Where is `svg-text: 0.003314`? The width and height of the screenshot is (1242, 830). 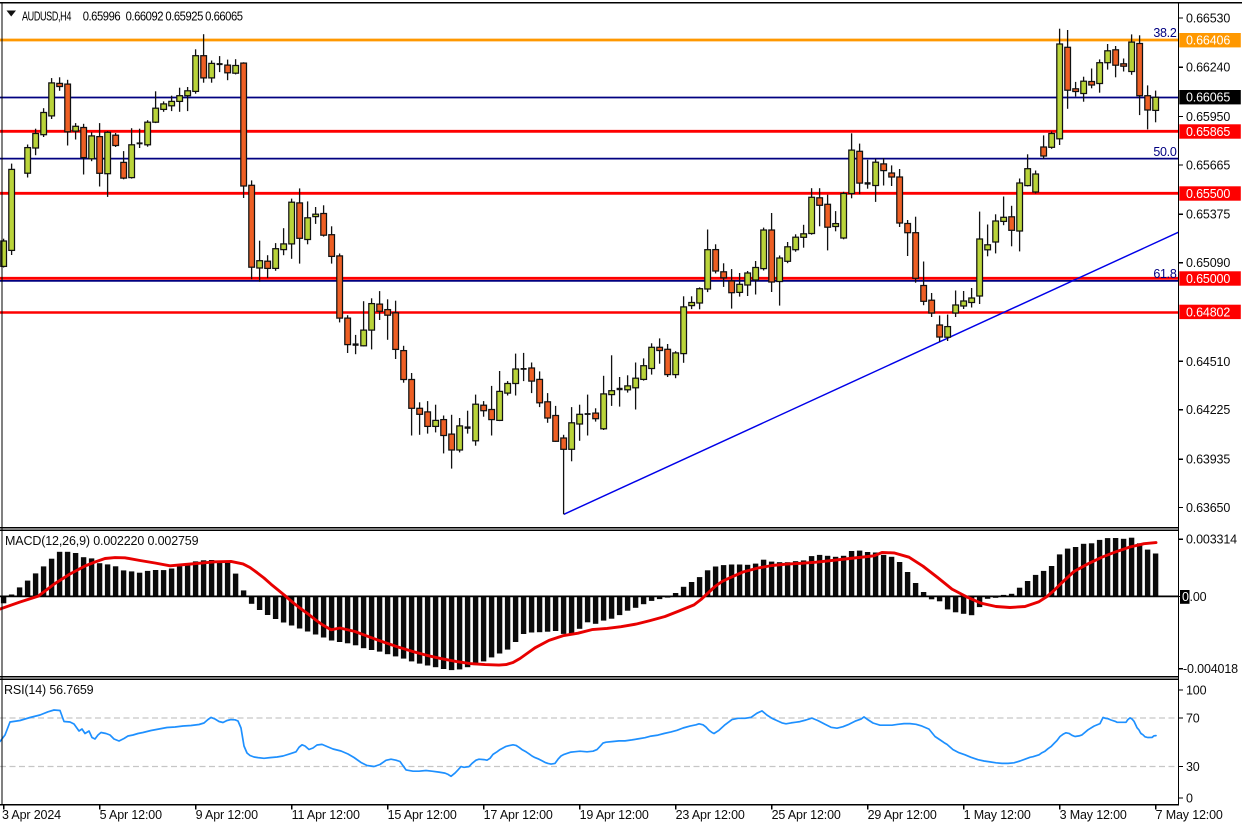
svg-text: 0.003314 is located at coordinates (1211, 540).